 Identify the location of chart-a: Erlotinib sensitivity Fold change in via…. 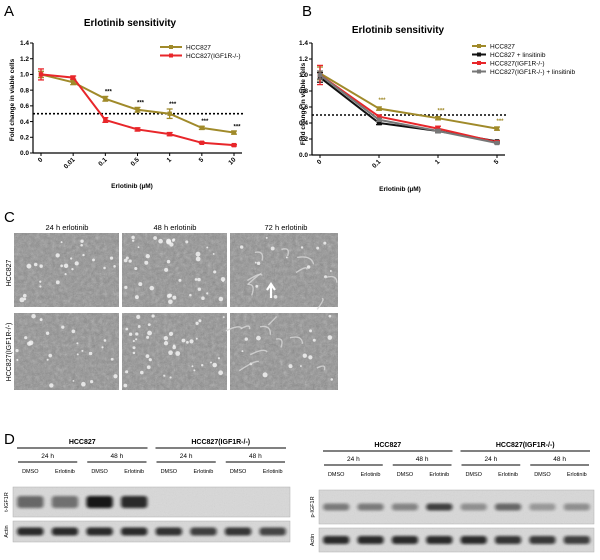
(126, 104).